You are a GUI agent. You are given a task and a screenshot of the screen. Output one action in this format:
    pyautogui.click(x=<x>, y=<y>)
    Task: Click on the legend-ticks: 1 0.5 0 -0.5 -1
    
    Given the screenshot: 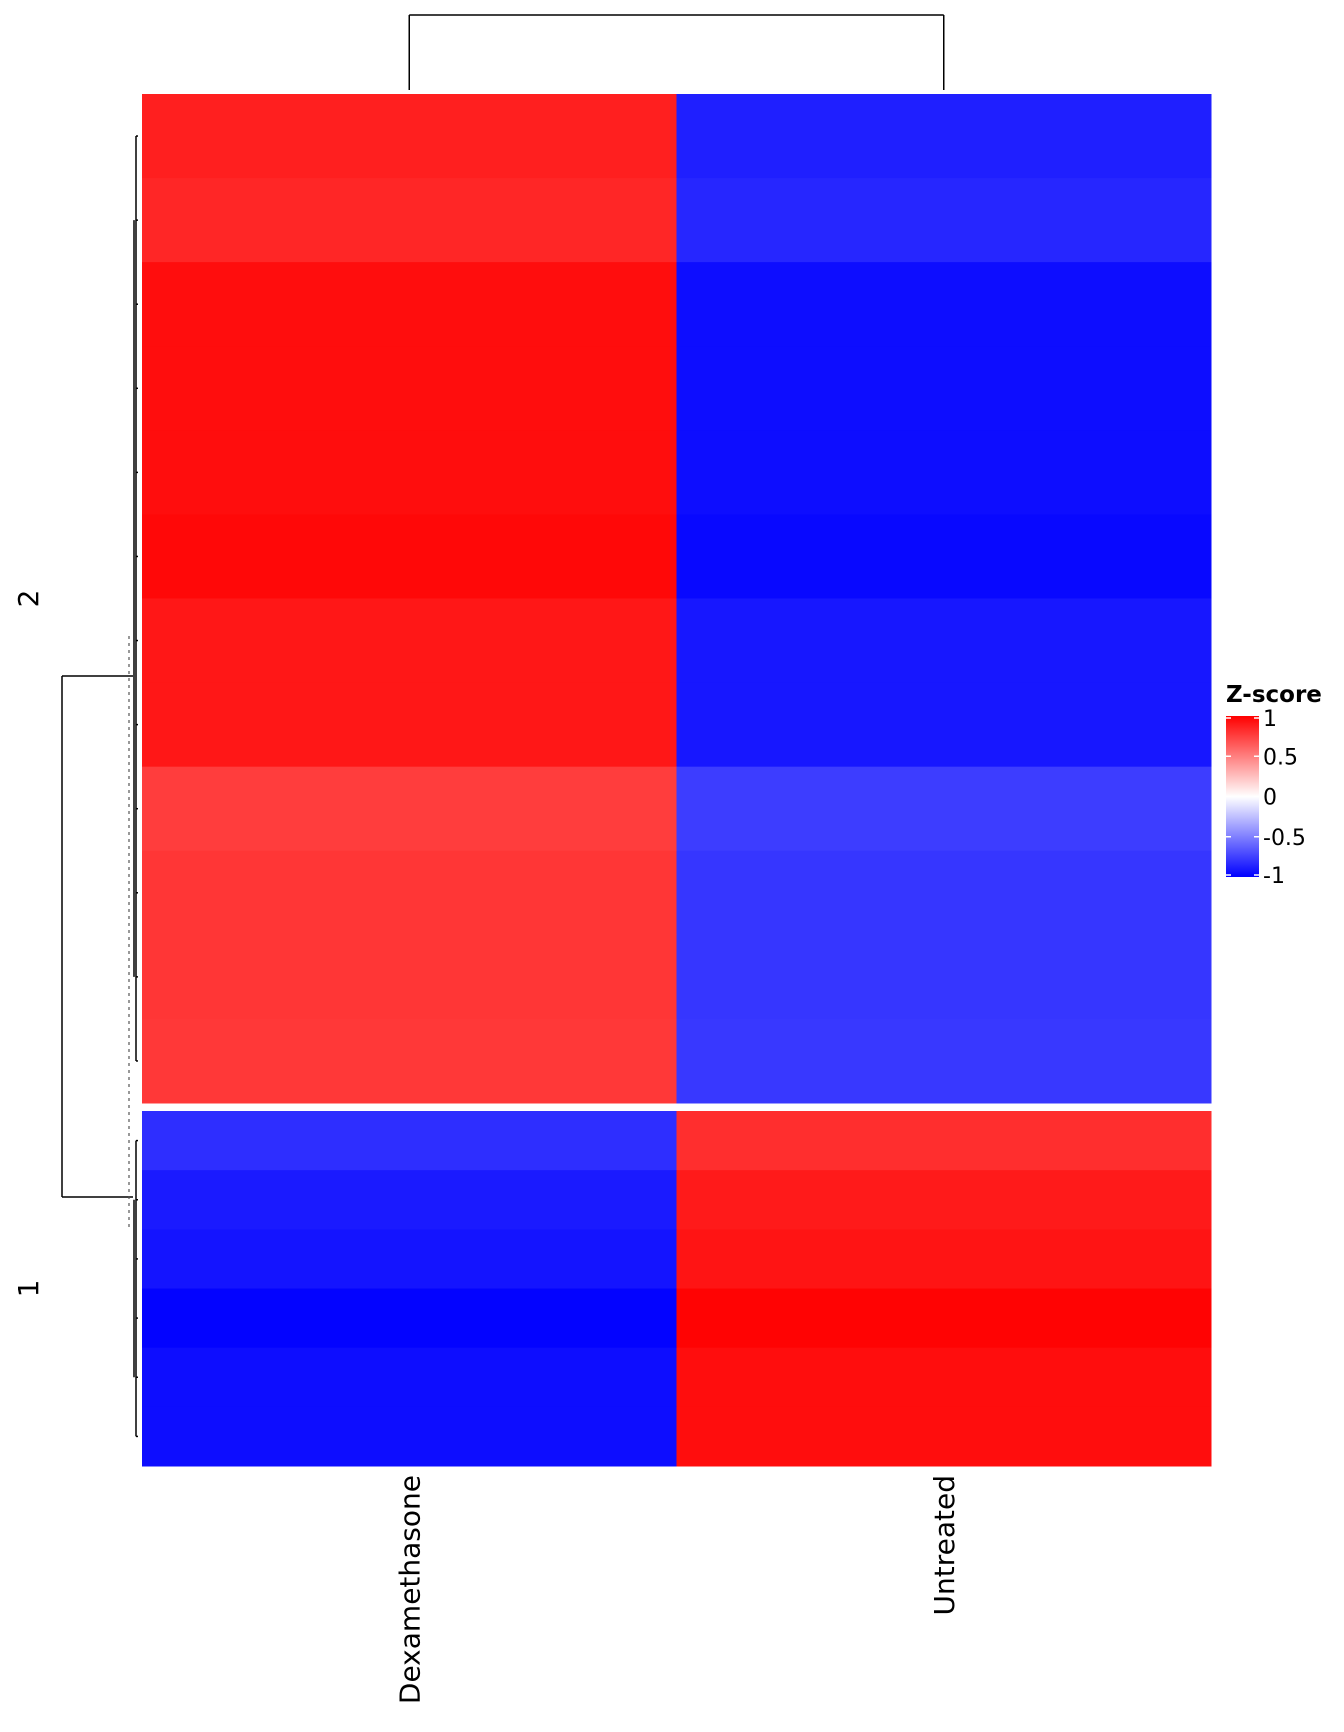 What is the action you would take?
    pyautogui.click(x=1266, y=798)
    